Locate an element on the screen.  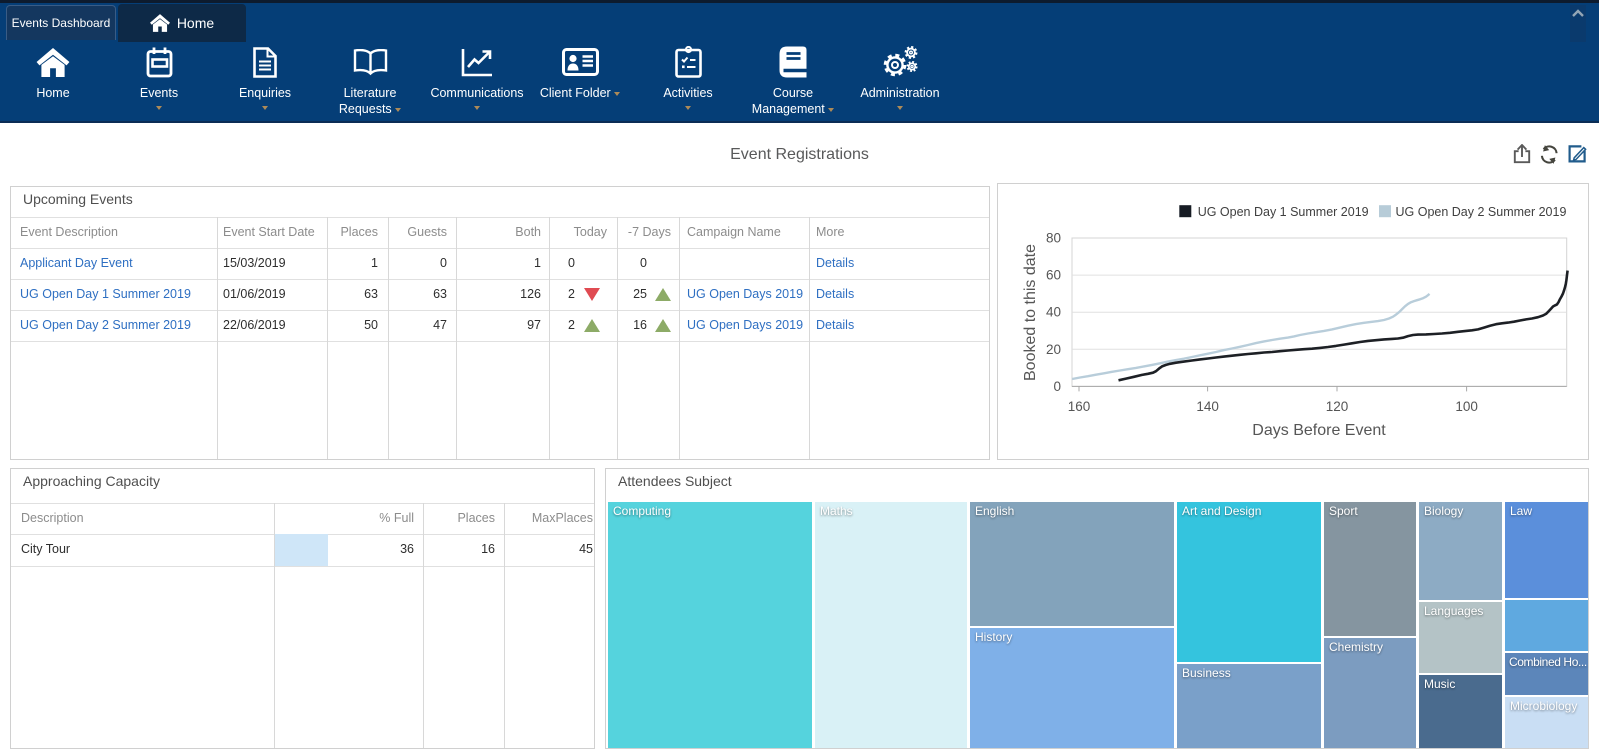
svg-text: UG Open Day 2 Summer 2019 is located at coordinates (1481, 212).